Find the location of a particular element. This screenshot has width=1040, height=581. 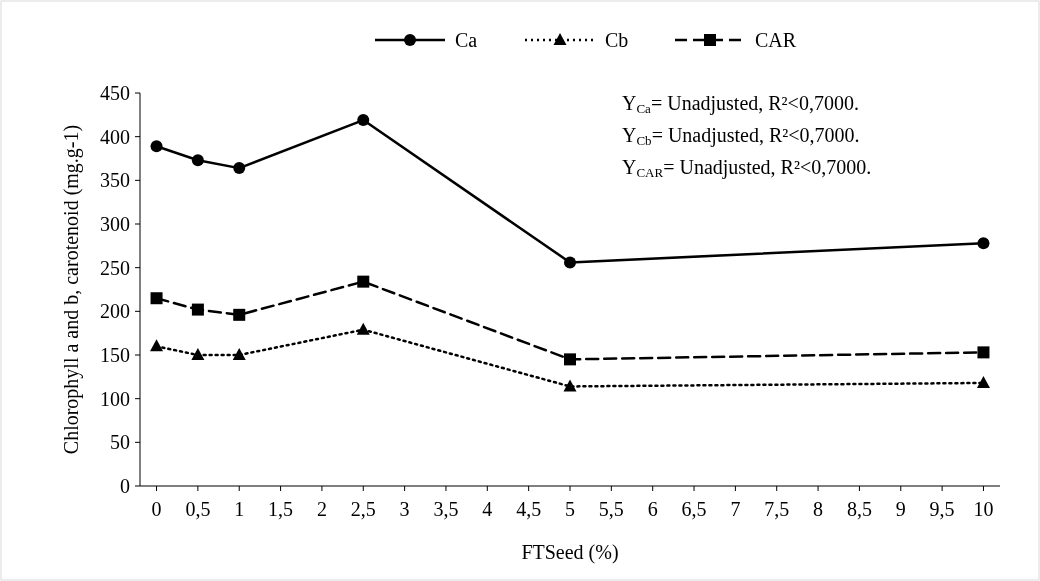

x-tick-label: 3,5 is located at coordinates (446, 509).